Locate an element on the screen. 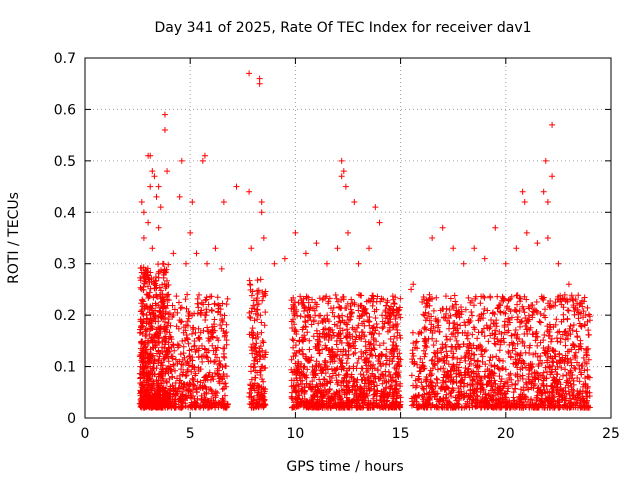 This screenshot has width=640, height=480. x-tick-label: 15 is located at coordinates (401, 434).